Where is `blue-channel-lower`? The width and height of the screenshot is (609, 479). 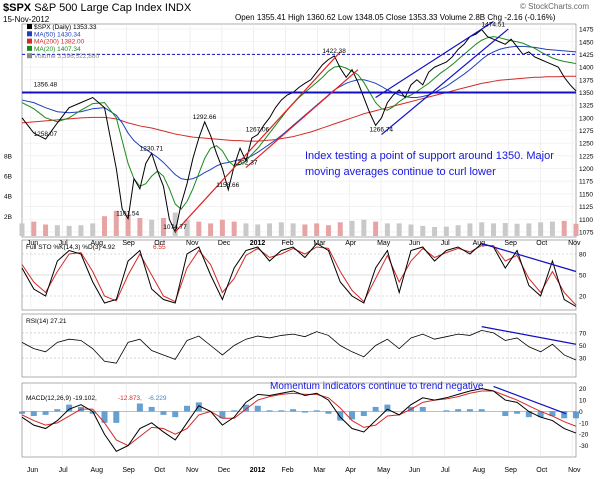 blue-channel-lower is located at coordinates (445, 82).